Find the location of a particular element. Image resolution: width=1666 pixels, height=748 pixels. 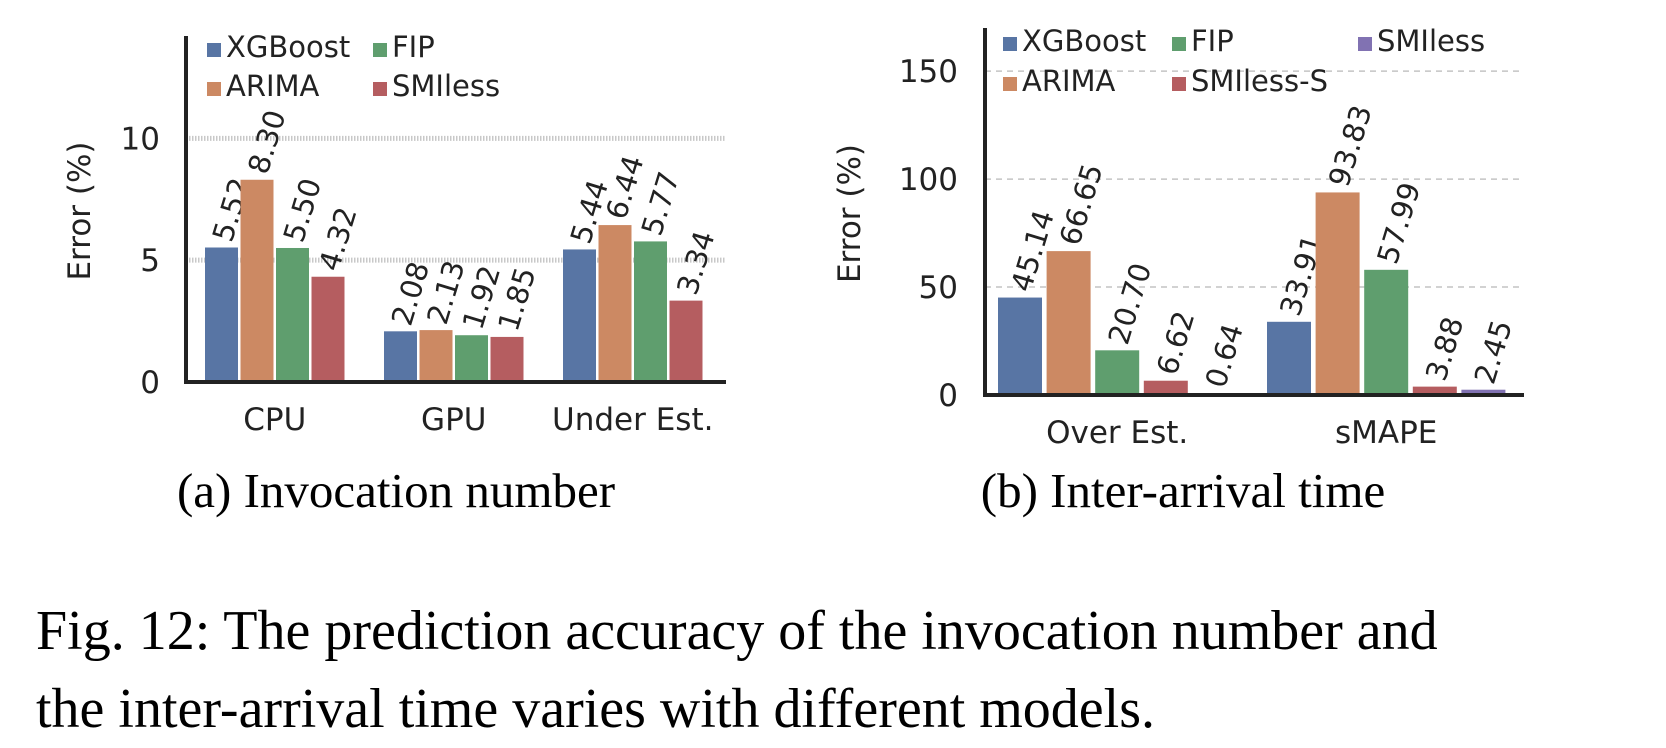

bar-fip-under-est is located at coordinates (650, 311).